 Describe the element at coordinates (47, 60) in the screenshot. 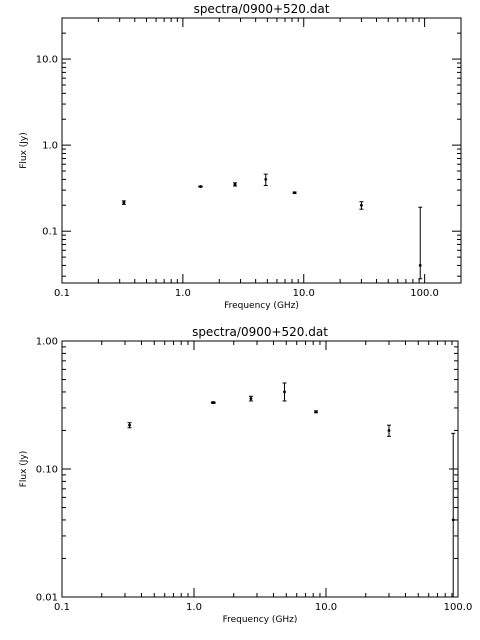

I see `y-tick-label: 10.0` at that location.